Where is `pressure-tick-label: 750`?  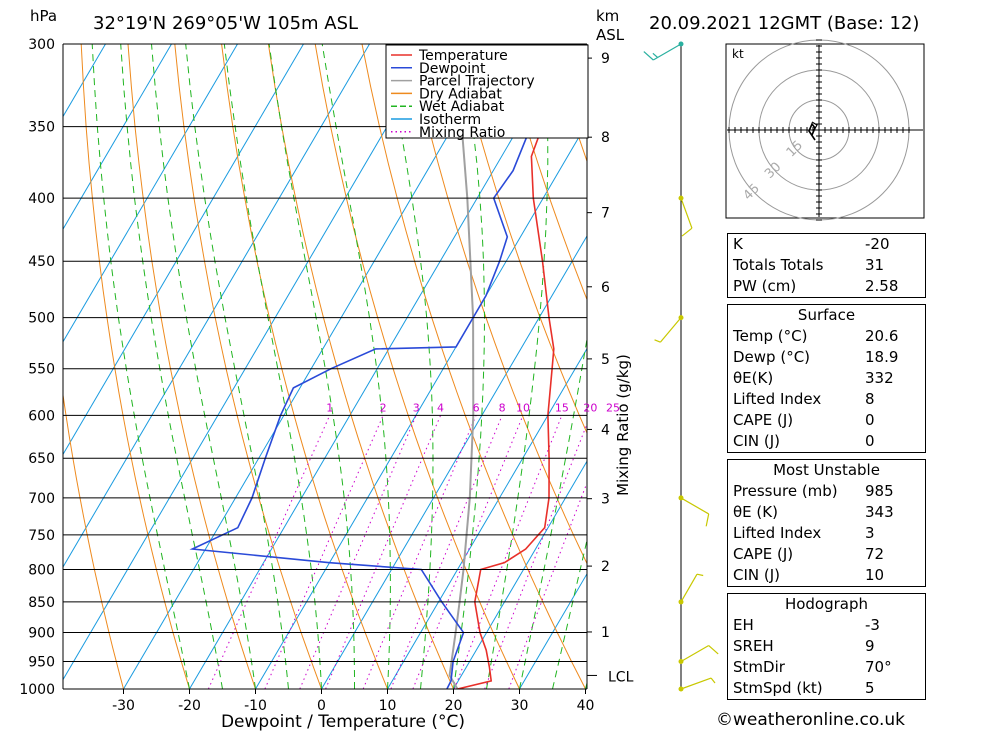 pressure-tick-label: 750 is located at coordinates (41, 536).